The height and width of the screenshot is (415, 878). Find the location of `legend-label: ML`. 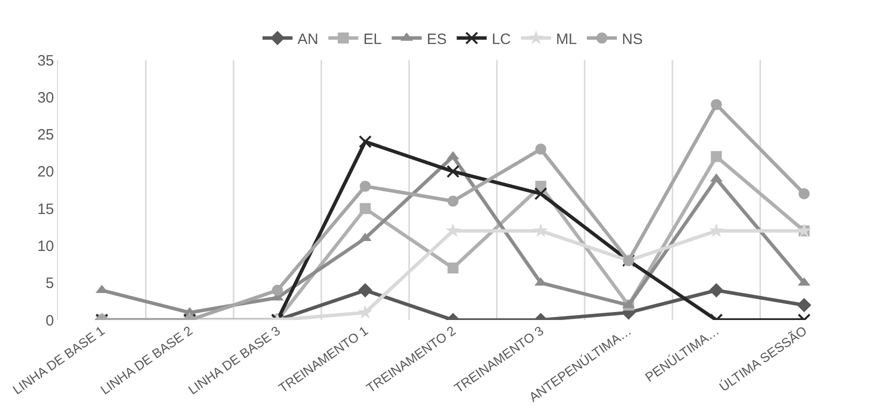

legend-label: ML is located at coordinates (566, 39).